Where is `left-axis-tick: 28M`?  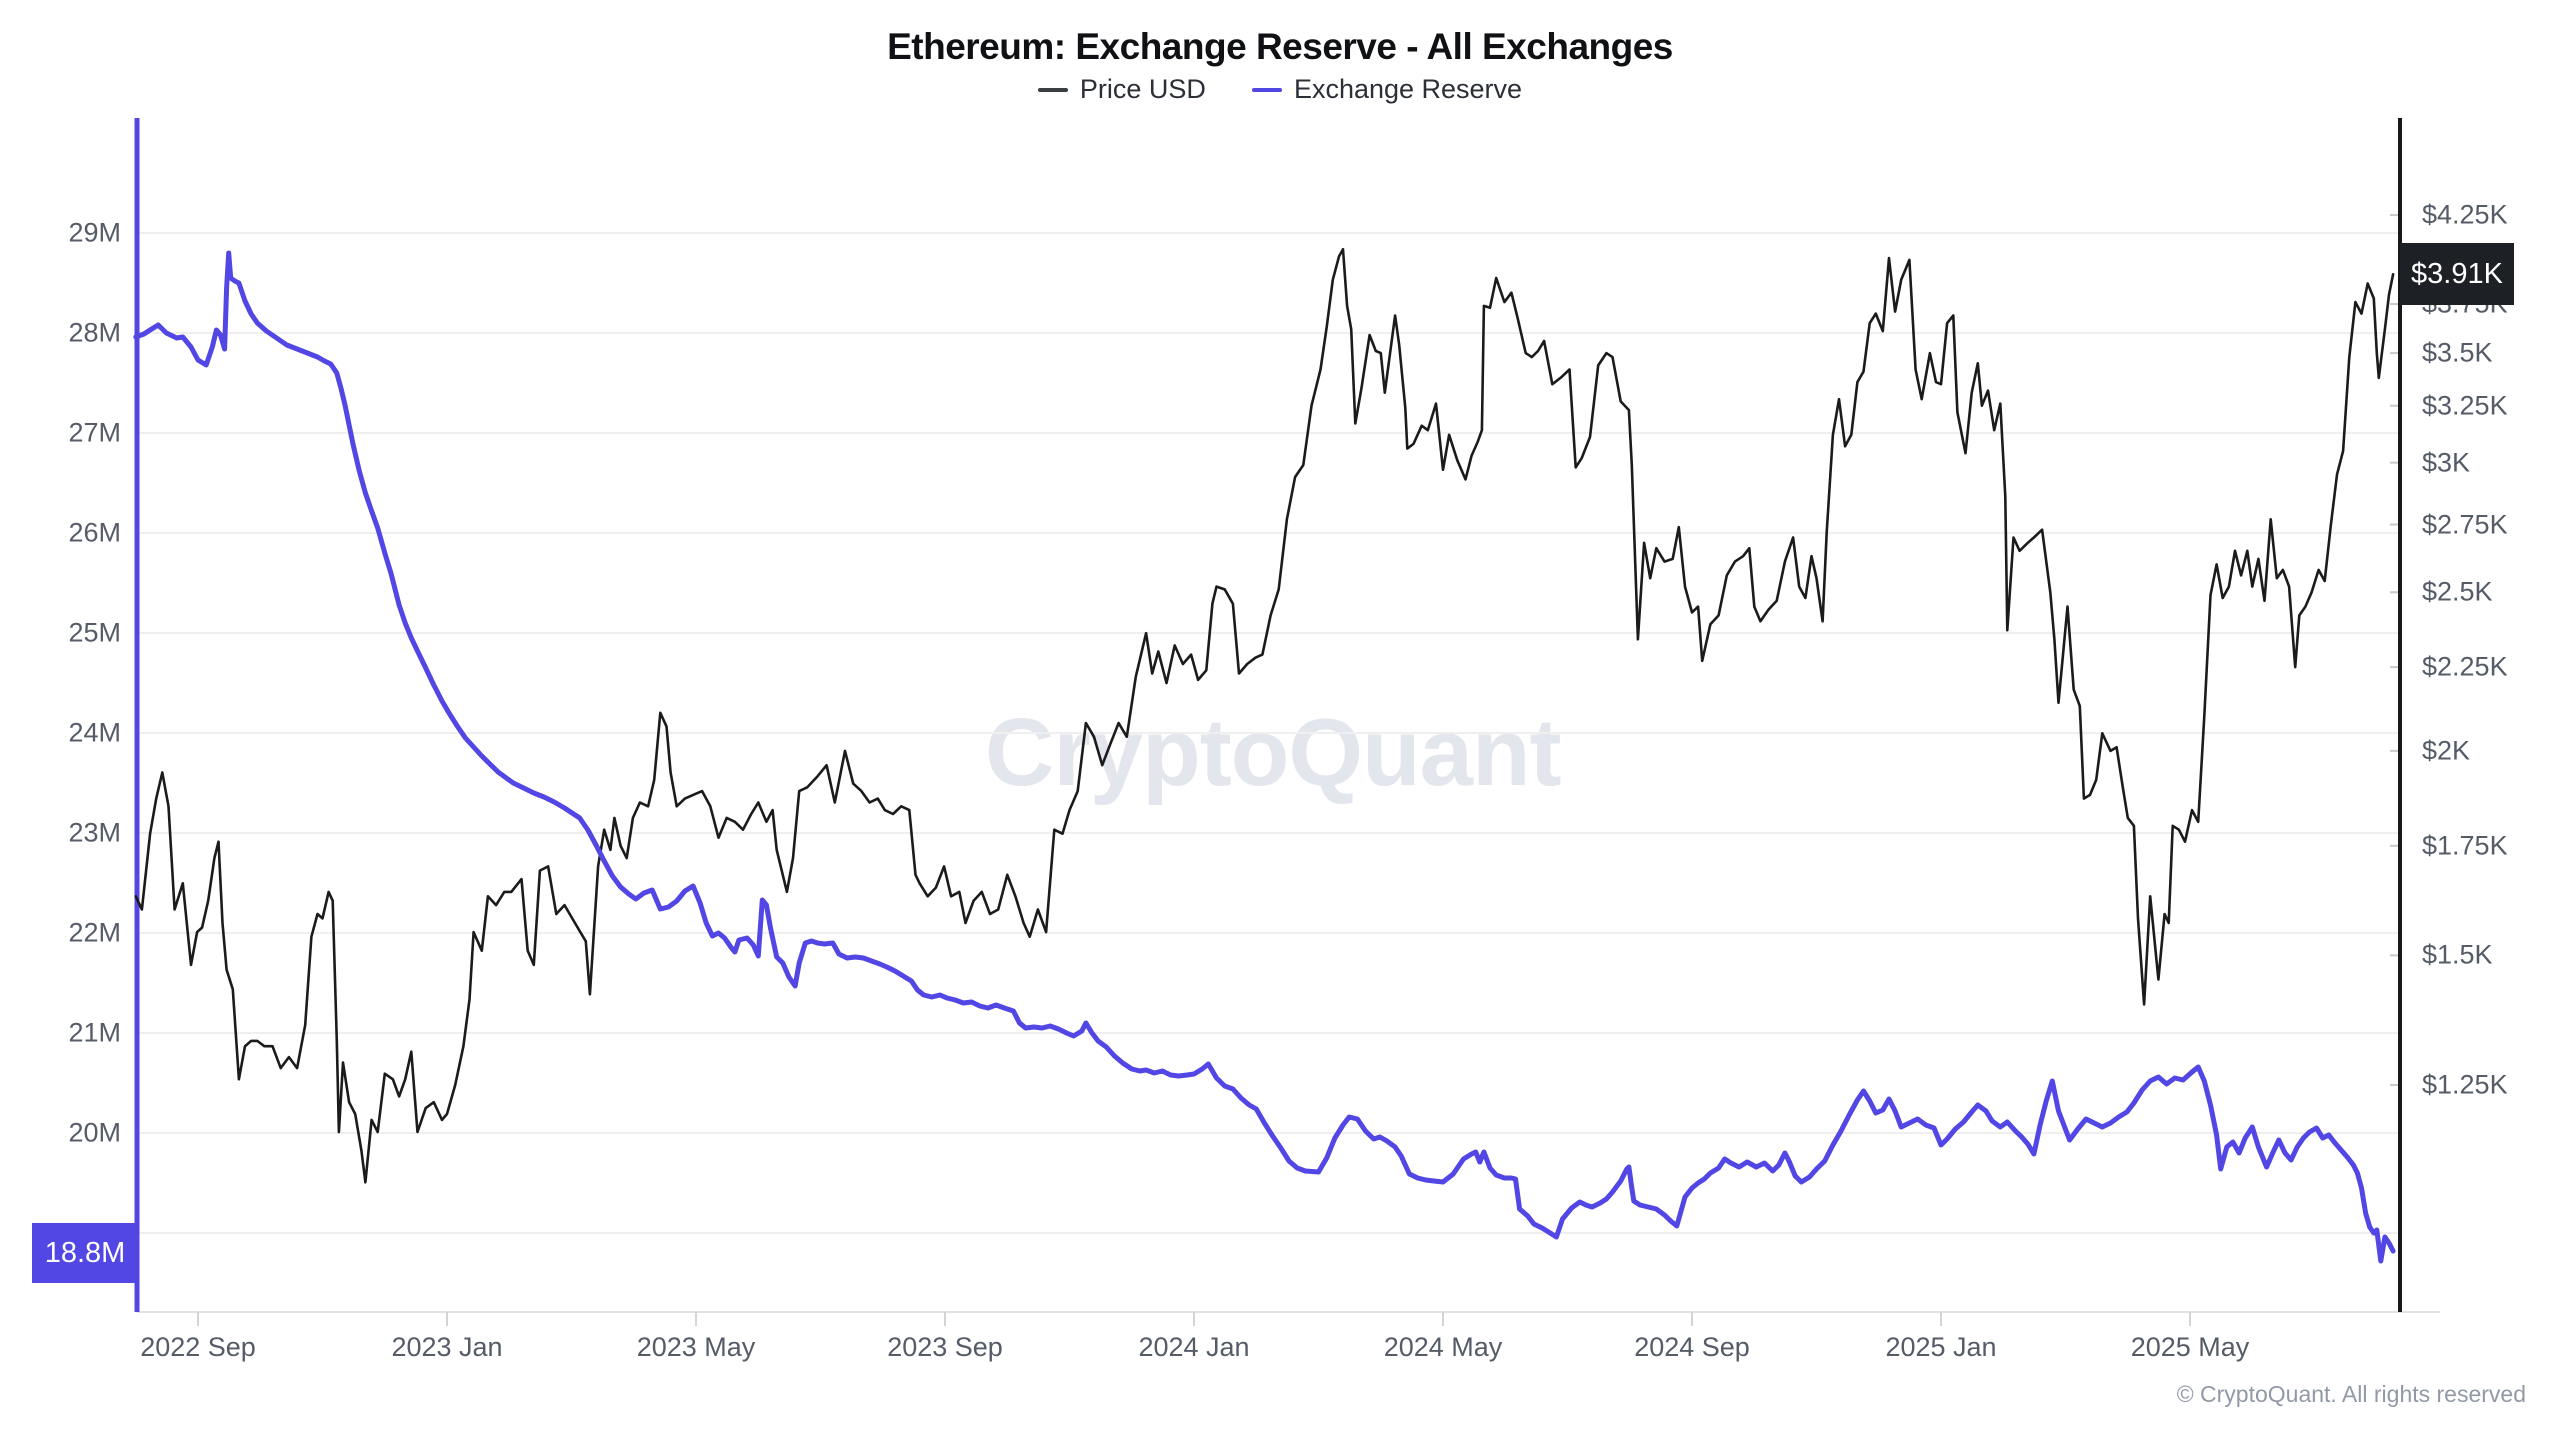
left-axis-tick: 28M is located at coordinates (94, 332).